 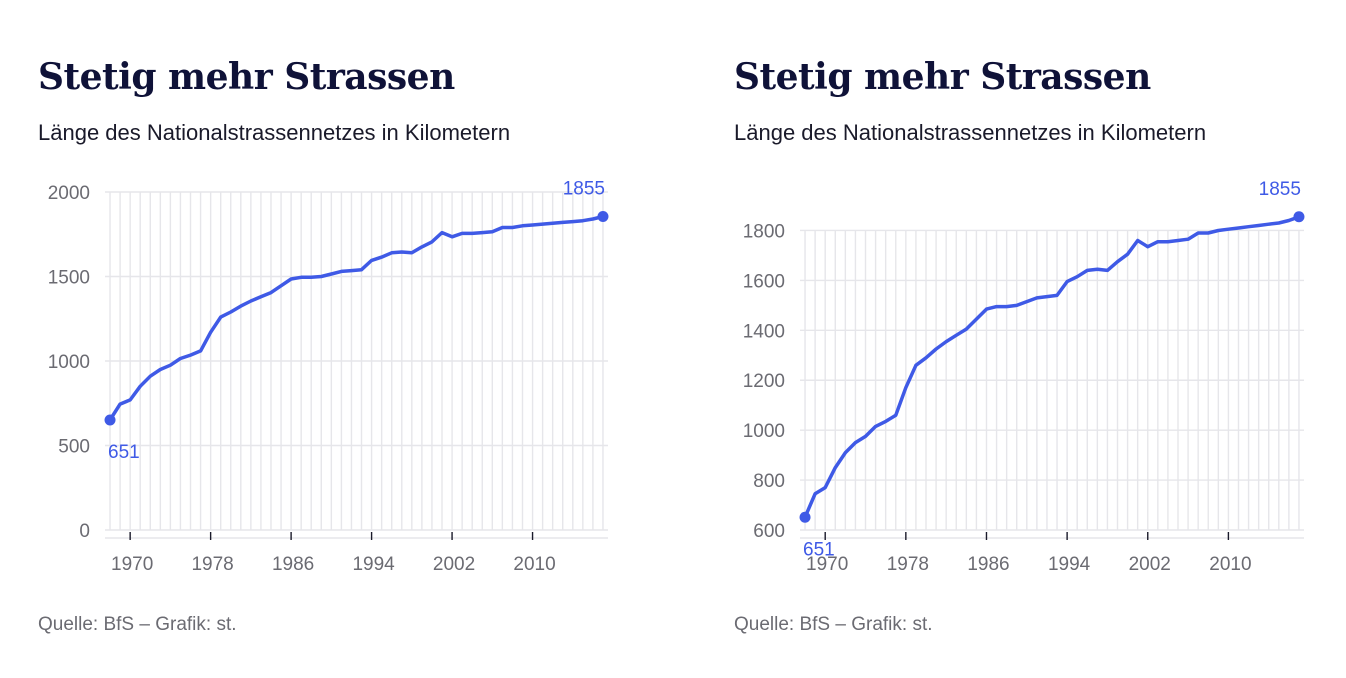 What do you see at coordinates (84, 531) in the screenshot?
I see `y-tick-label: 0` at bounding box center [84, 531].